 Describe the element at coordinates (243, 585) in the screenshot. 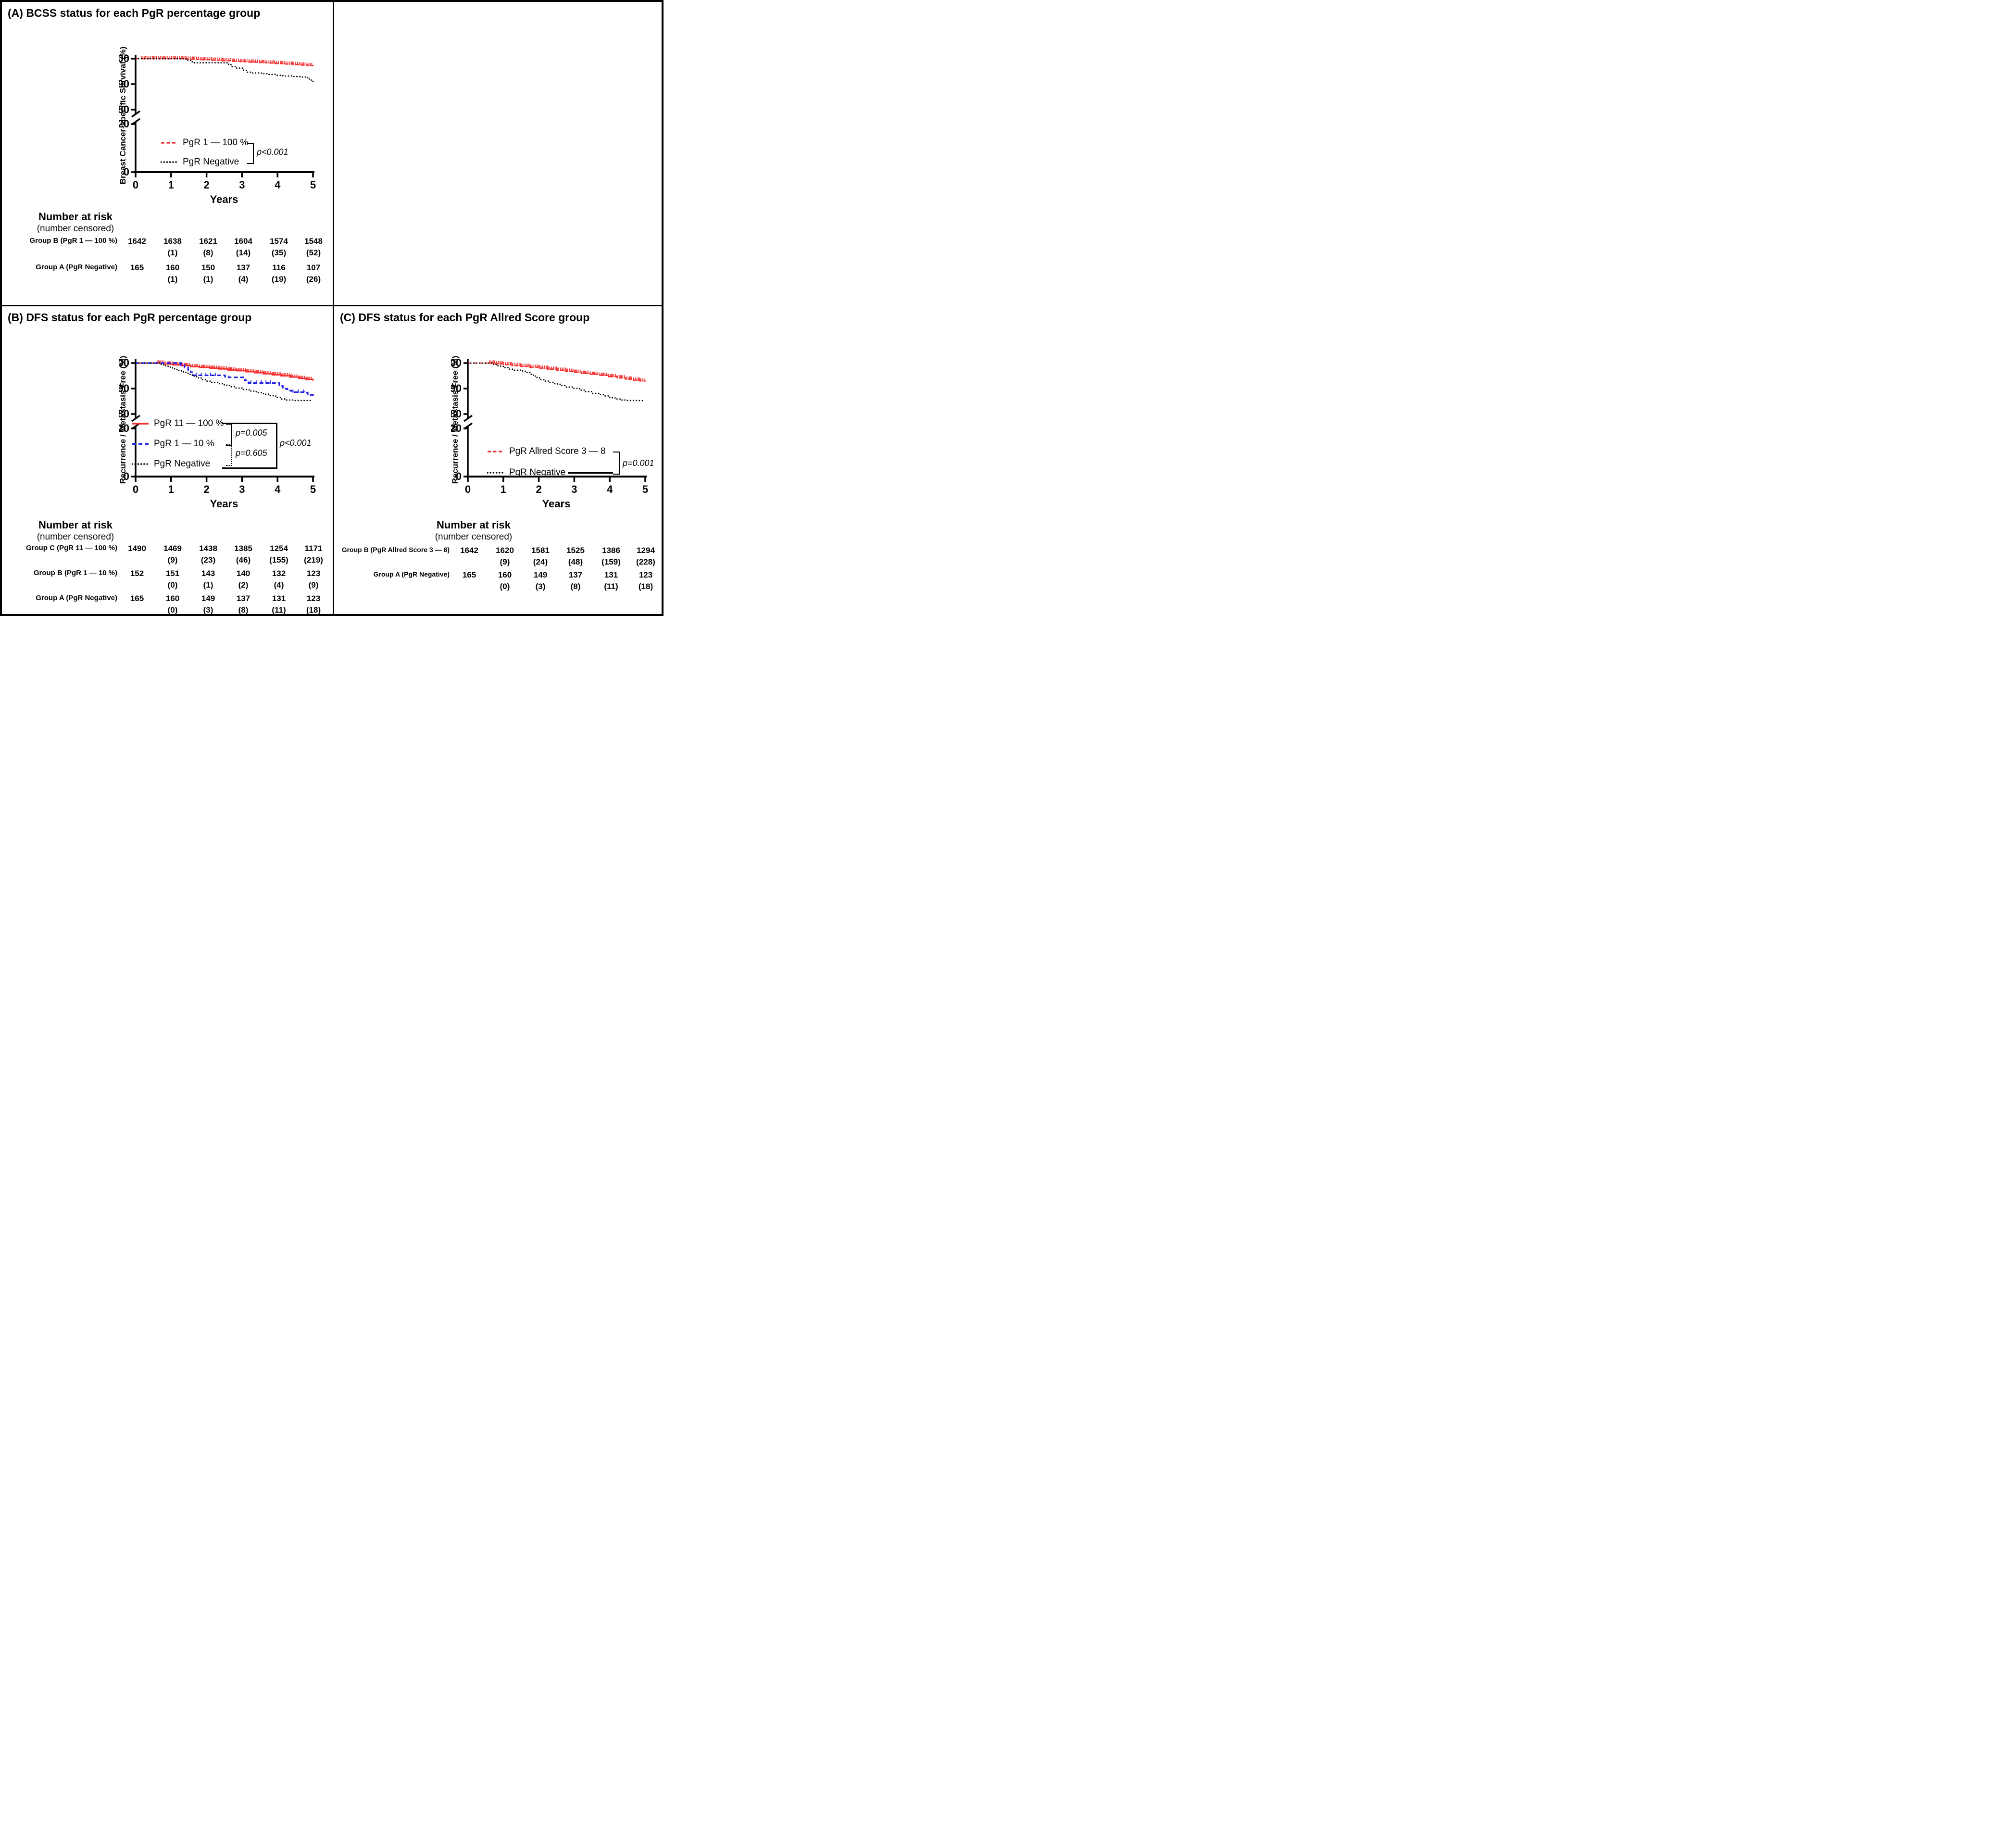

I see `censored-count: (2)` at that location.